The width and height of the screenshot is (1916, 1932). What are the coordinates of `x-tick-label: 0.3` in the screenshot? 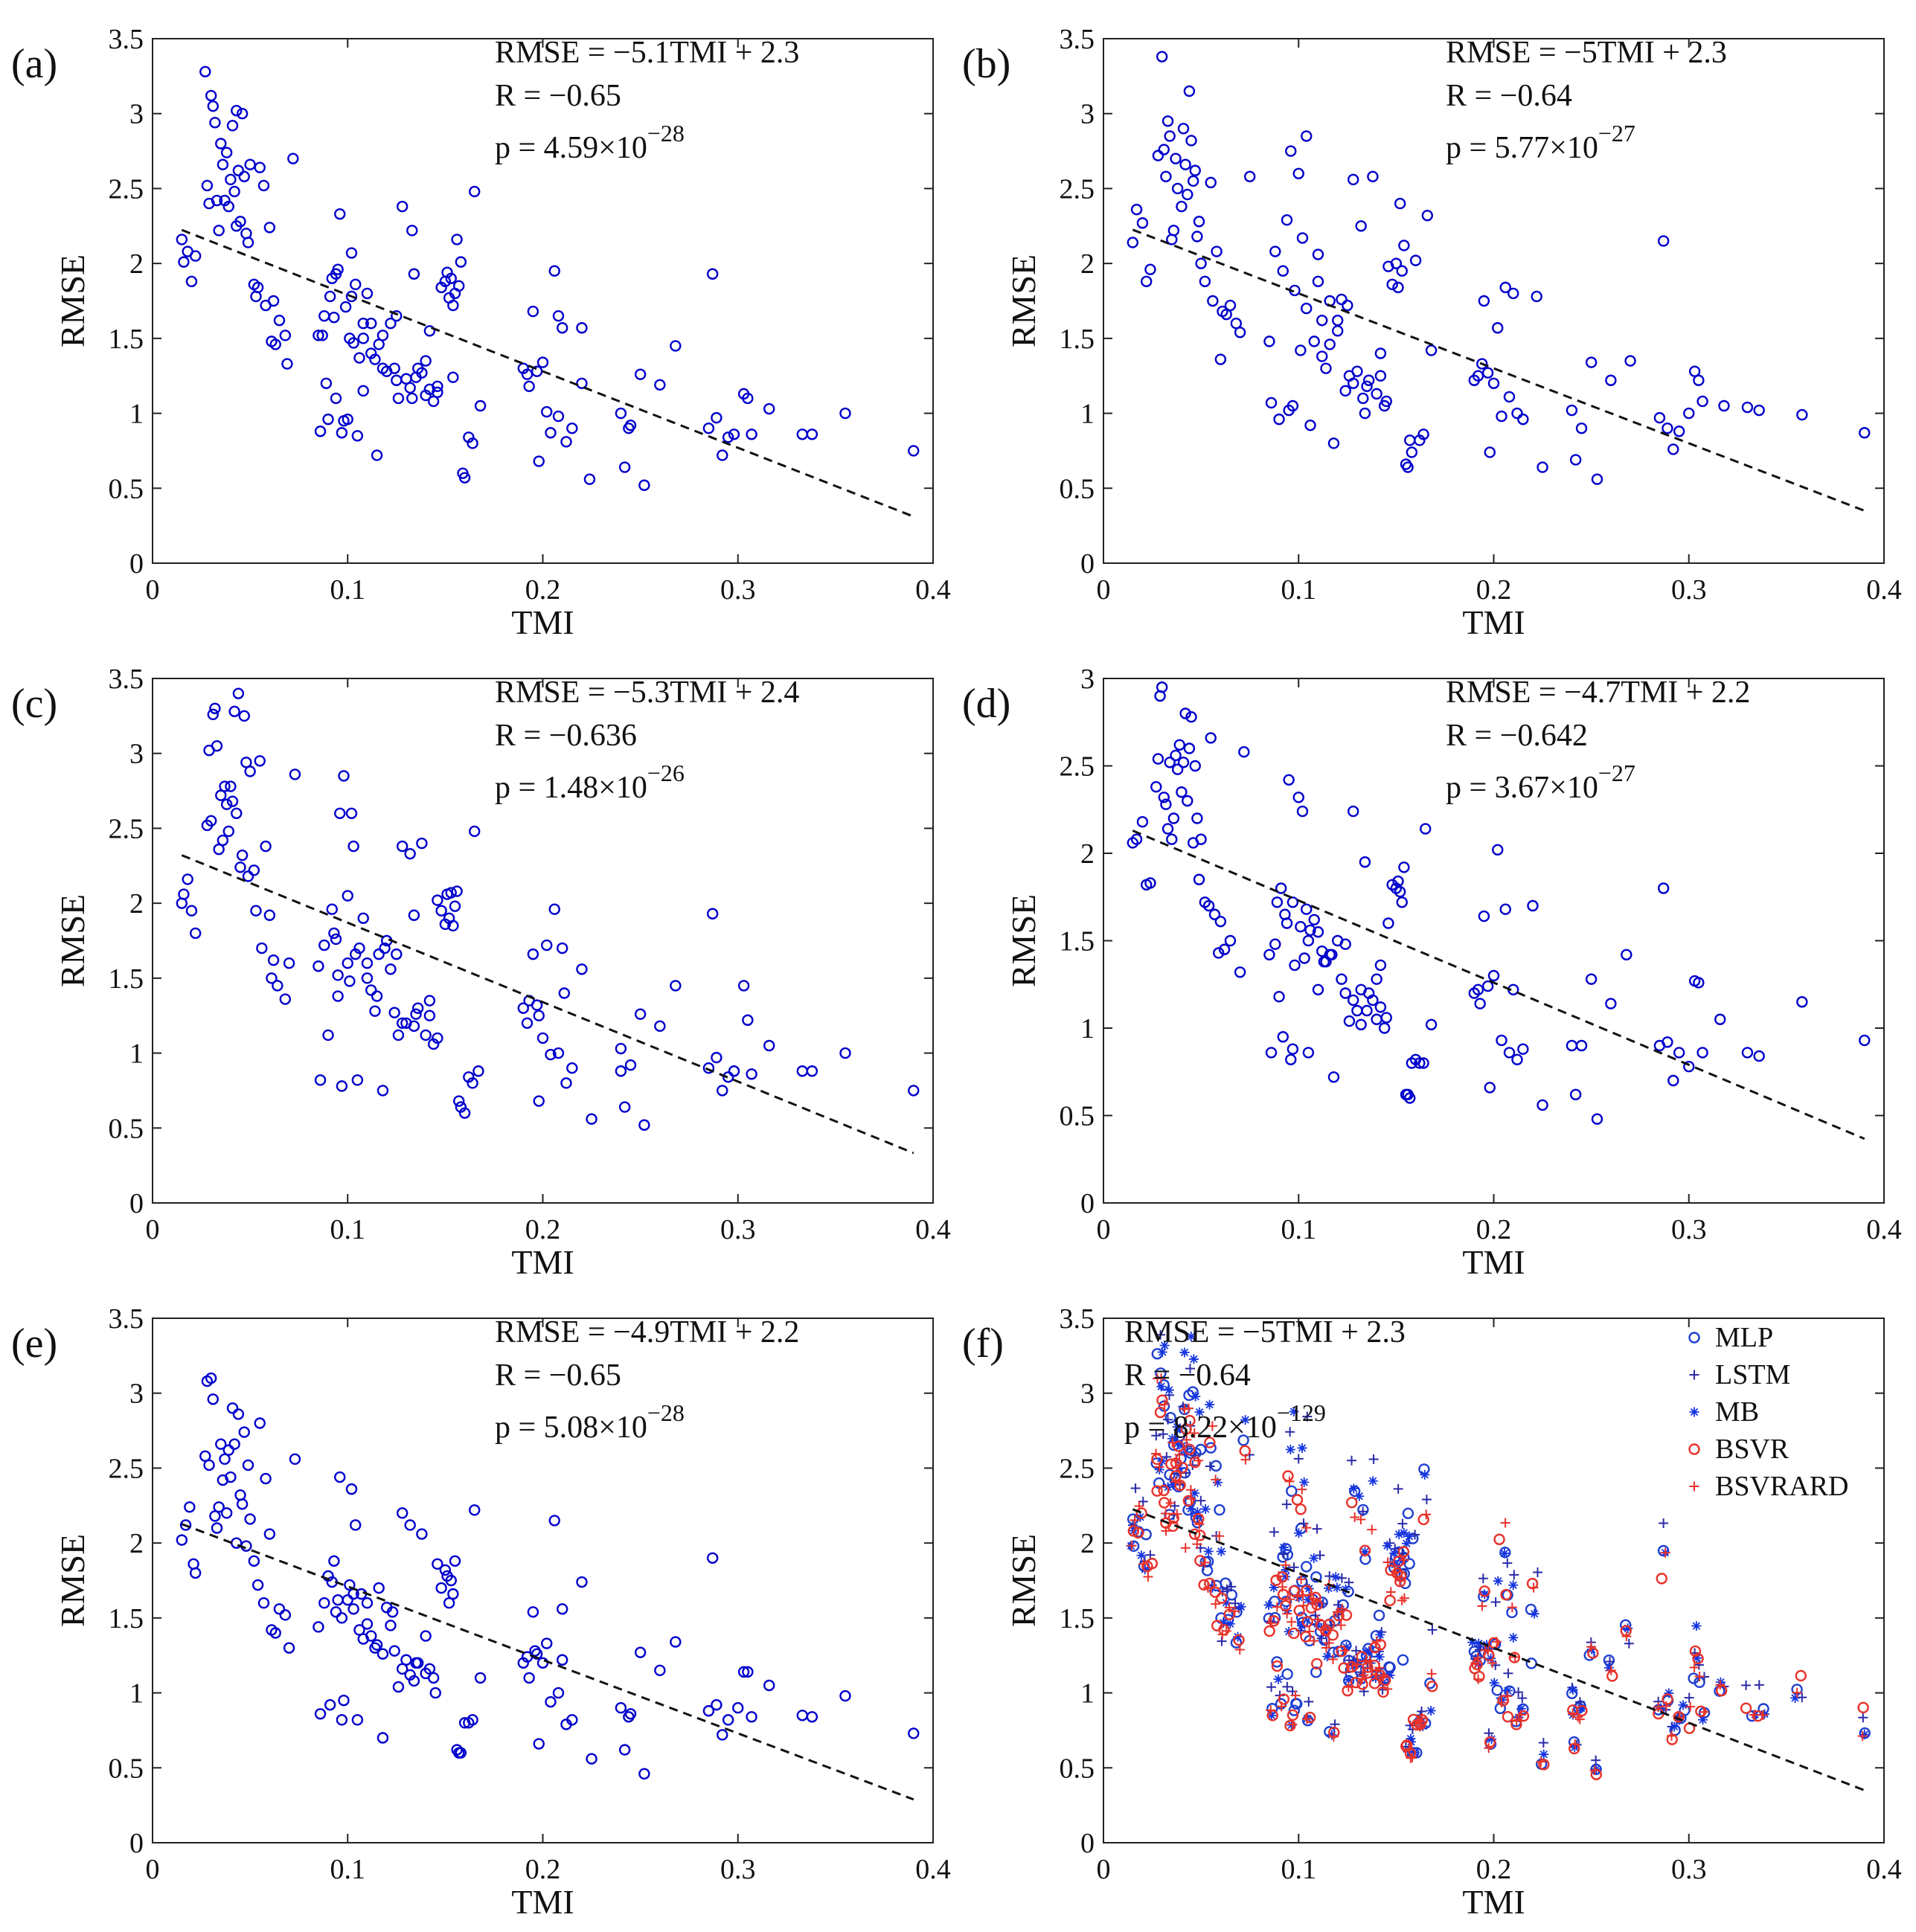 It's located at (738, 1869).